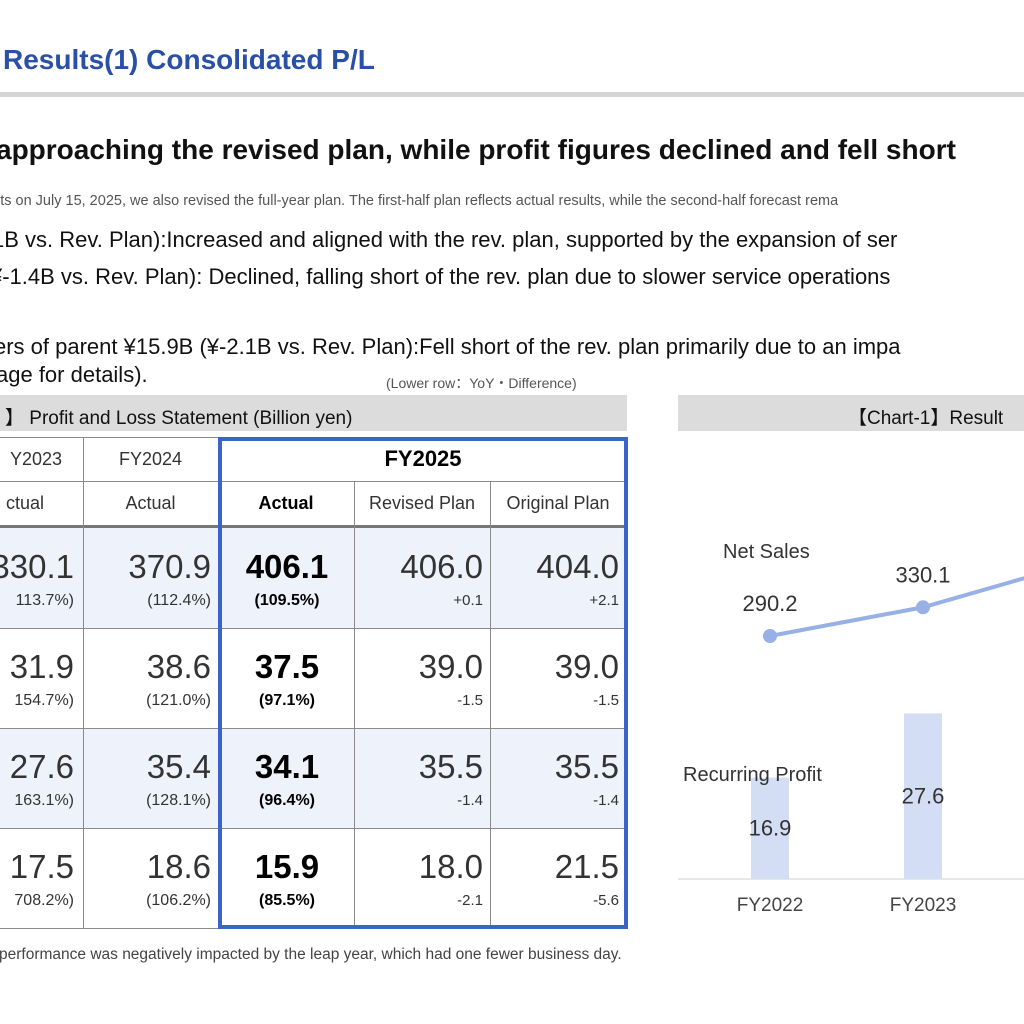  Describe the element at coordinates (178, 766) in the screenshot. I see `cell-value: 35.4` at that location.